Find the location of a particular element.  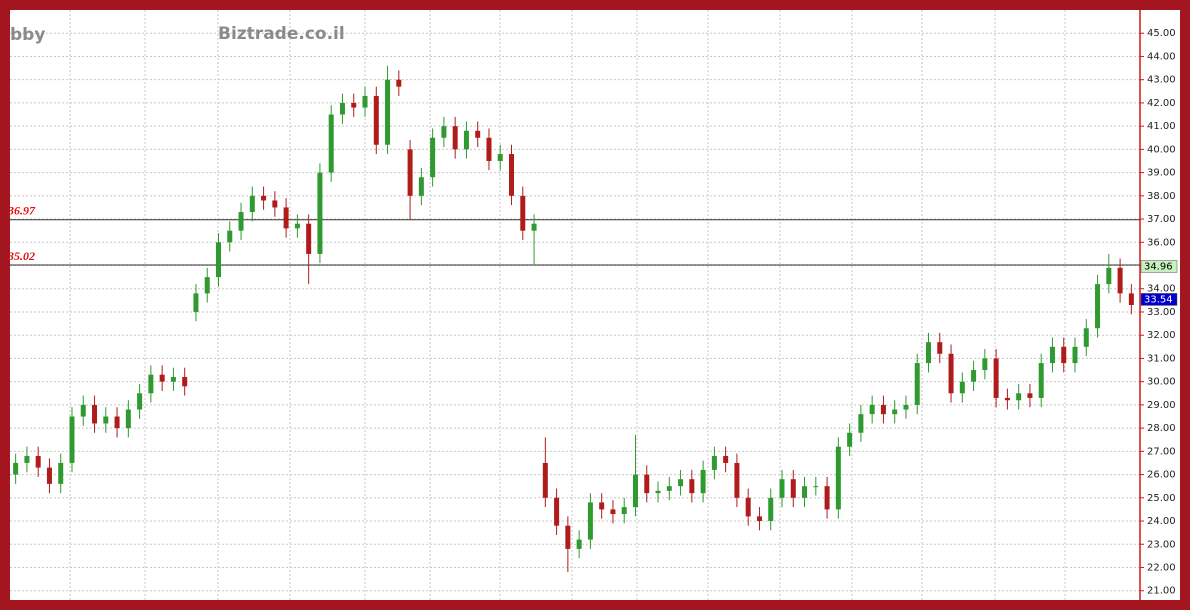

y-tick-label: 33.00 is located at coordinates (1161, 312).